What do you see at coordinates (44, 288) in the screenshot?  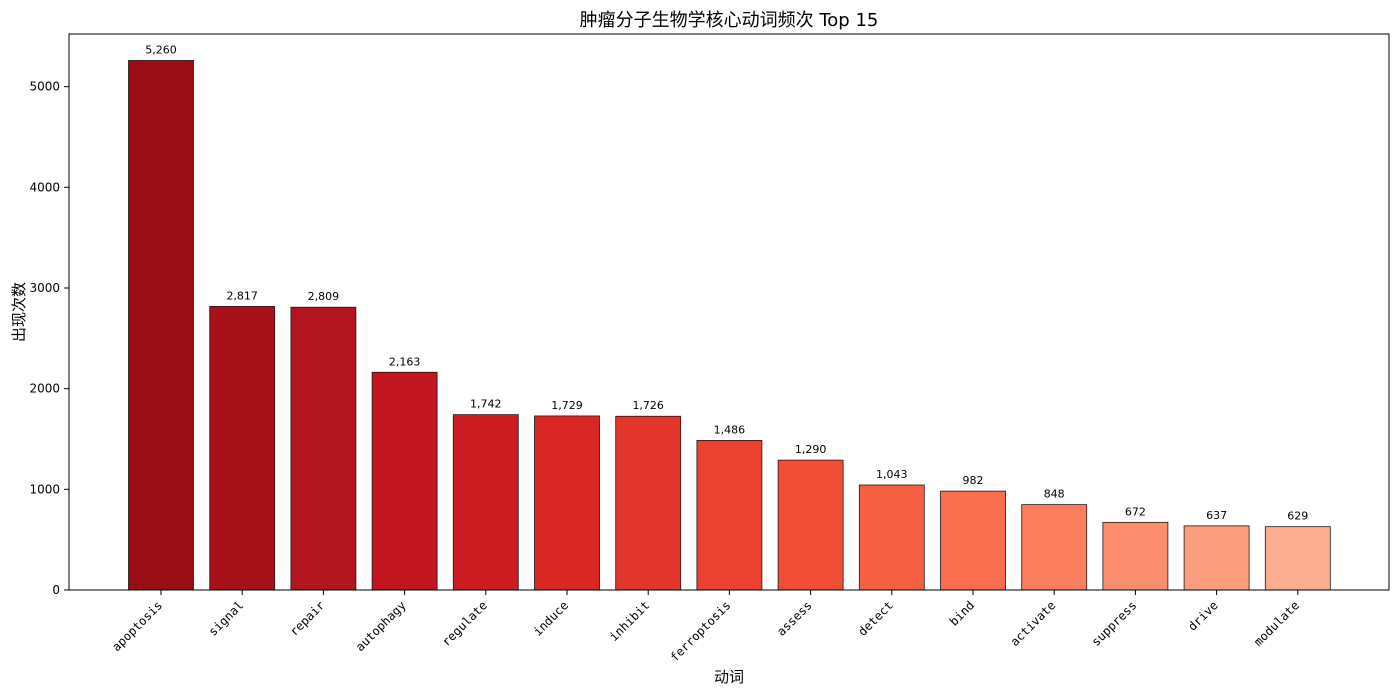 I see `y-tick-label: 3000` at bounding box center [44, 288].